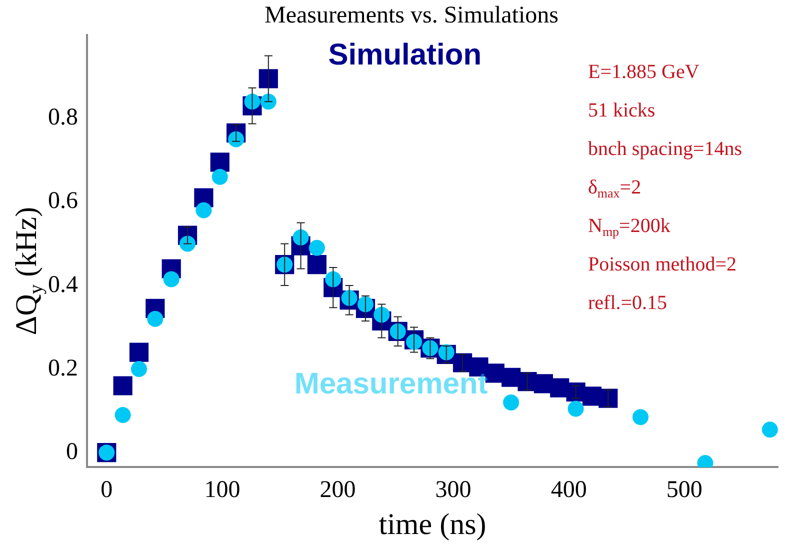 This screenshot has height=544, width=792. Describe the element at coordinates (644, 72) in the screenshot. I see `annotation: E=1.885 GeV` at that location.